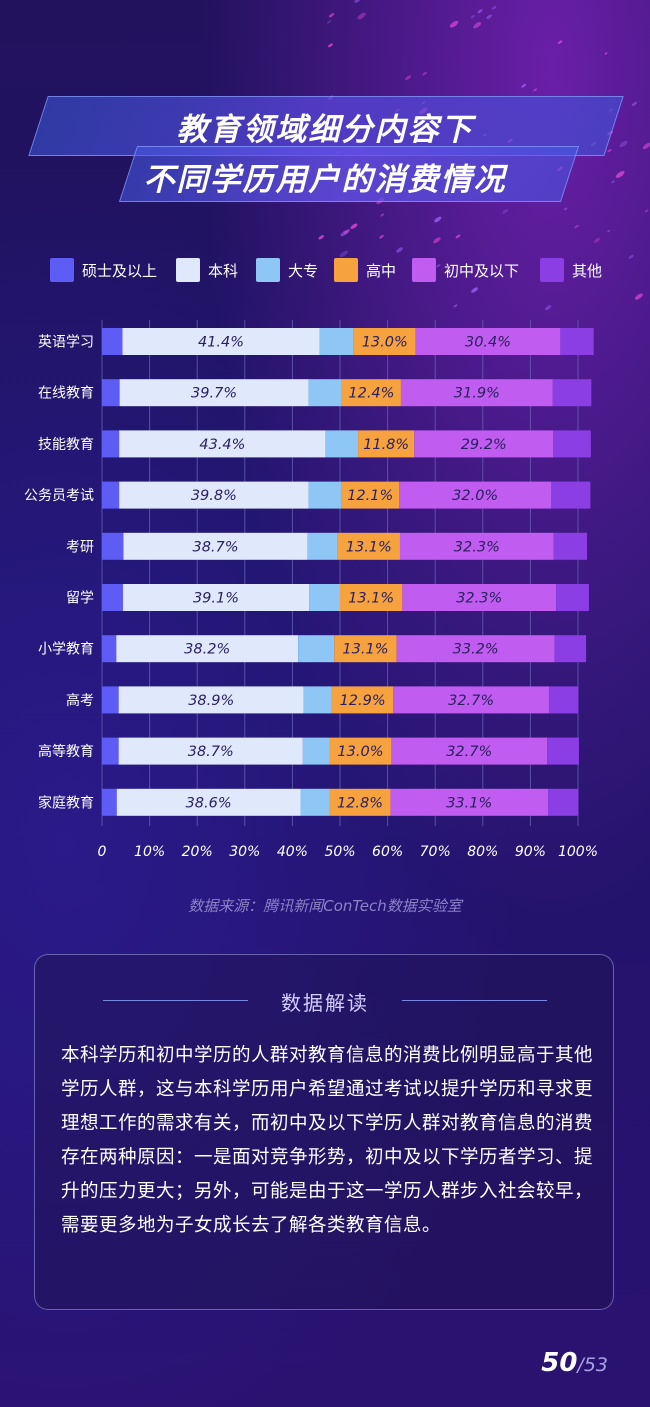 Image resolution: width=650 pixels, height=1407 pixels. Describe the element at coordinates (559, 1363) in the screenshot. I see `page-current: 50` at that location.